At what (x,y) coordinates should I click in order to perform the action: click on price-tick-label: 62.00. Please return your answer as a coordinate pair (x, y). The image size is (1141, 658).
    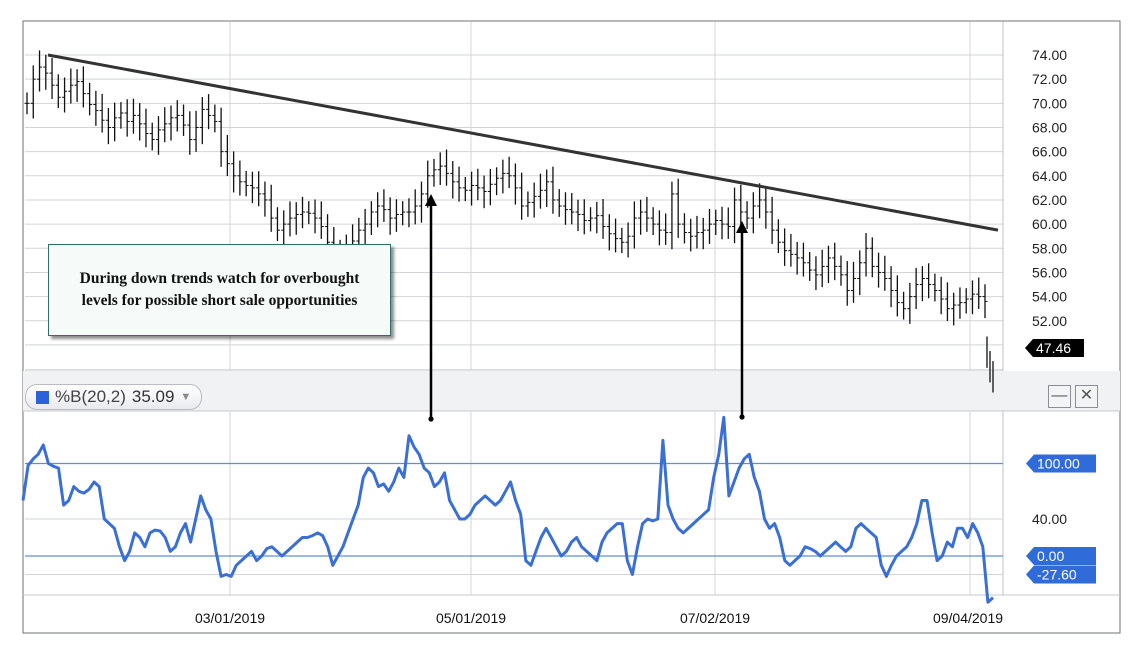
    Looking at the image, I should click on (1049, 200).